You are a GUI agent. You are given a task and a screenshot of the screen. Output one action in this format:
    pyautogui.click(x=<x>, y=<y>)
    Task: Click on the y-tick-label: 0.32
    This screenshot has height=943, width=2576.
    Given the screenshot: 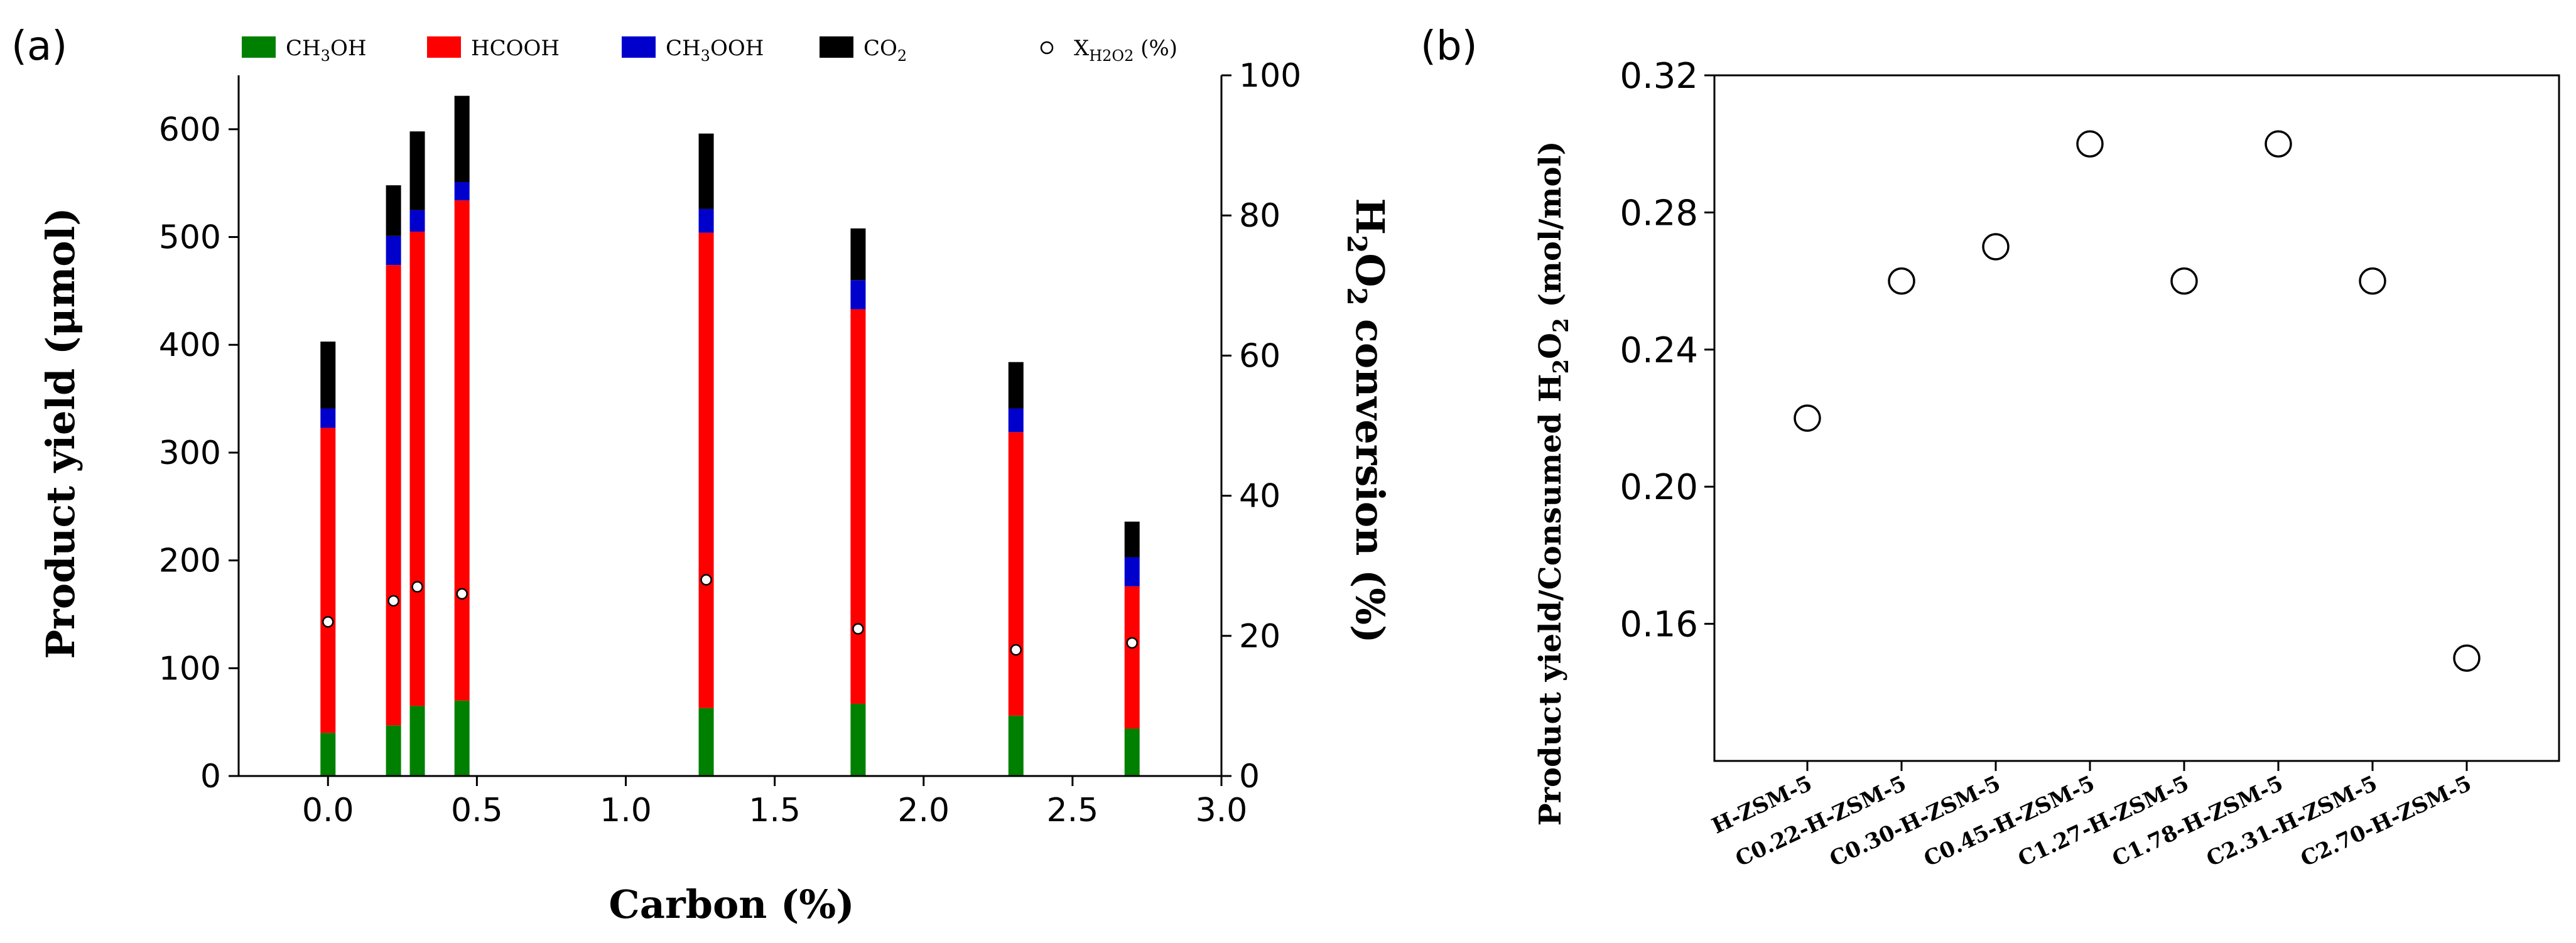 What is the action you would take?
    pyautogui.click(x=1659, y=76)
    